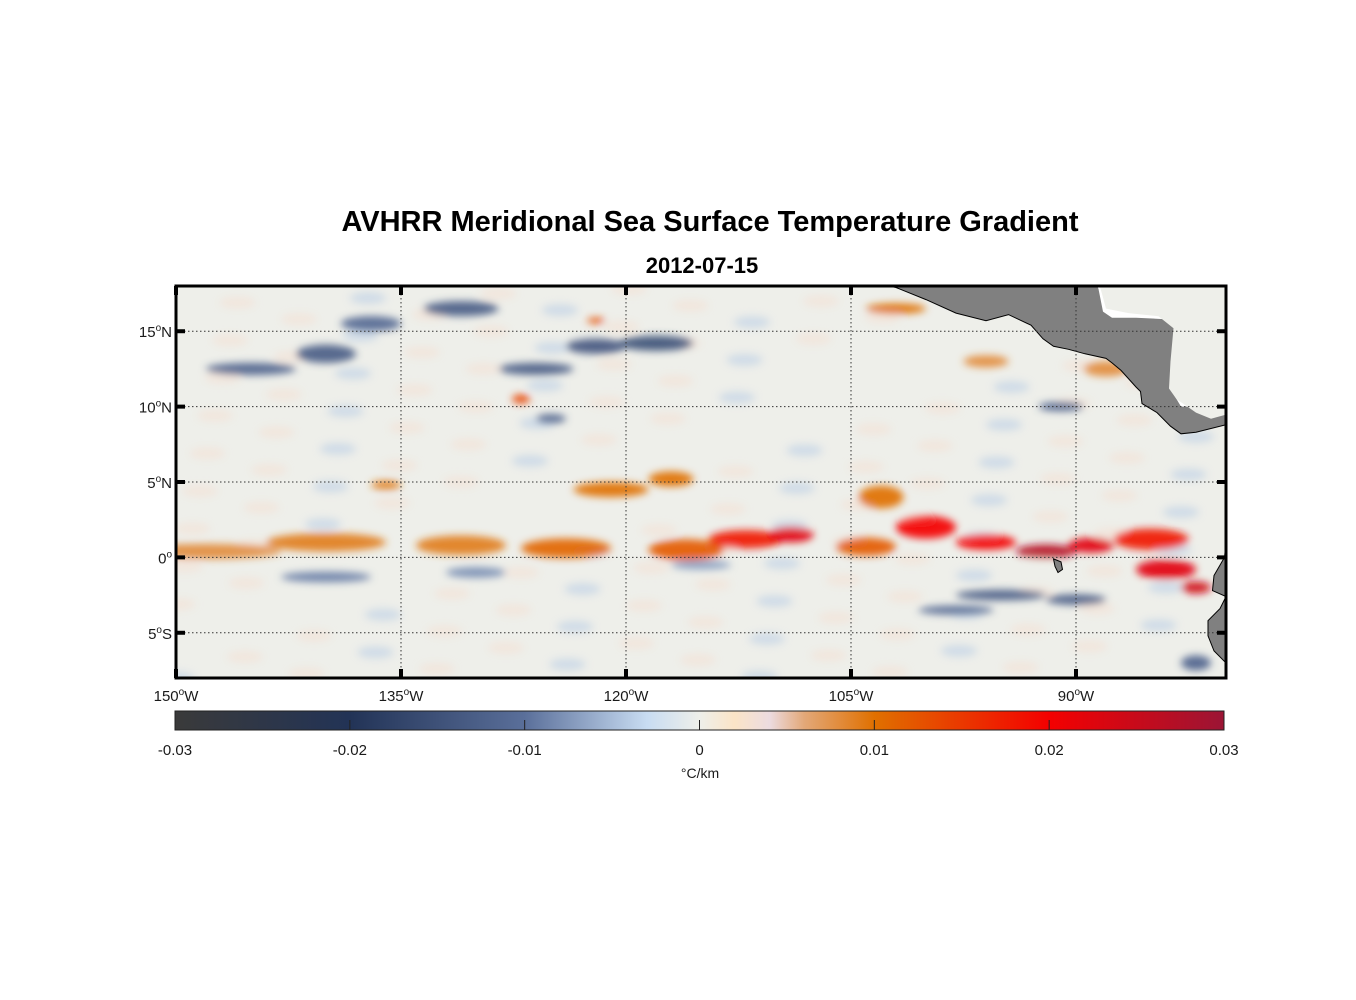 Image resolution: width=1356 pixels, height=1000 pixels. What do you see at coordinates (159, 483) in the screenshot?
I see `lat-tick-label: 5oN` at bounding box center [159, 483].